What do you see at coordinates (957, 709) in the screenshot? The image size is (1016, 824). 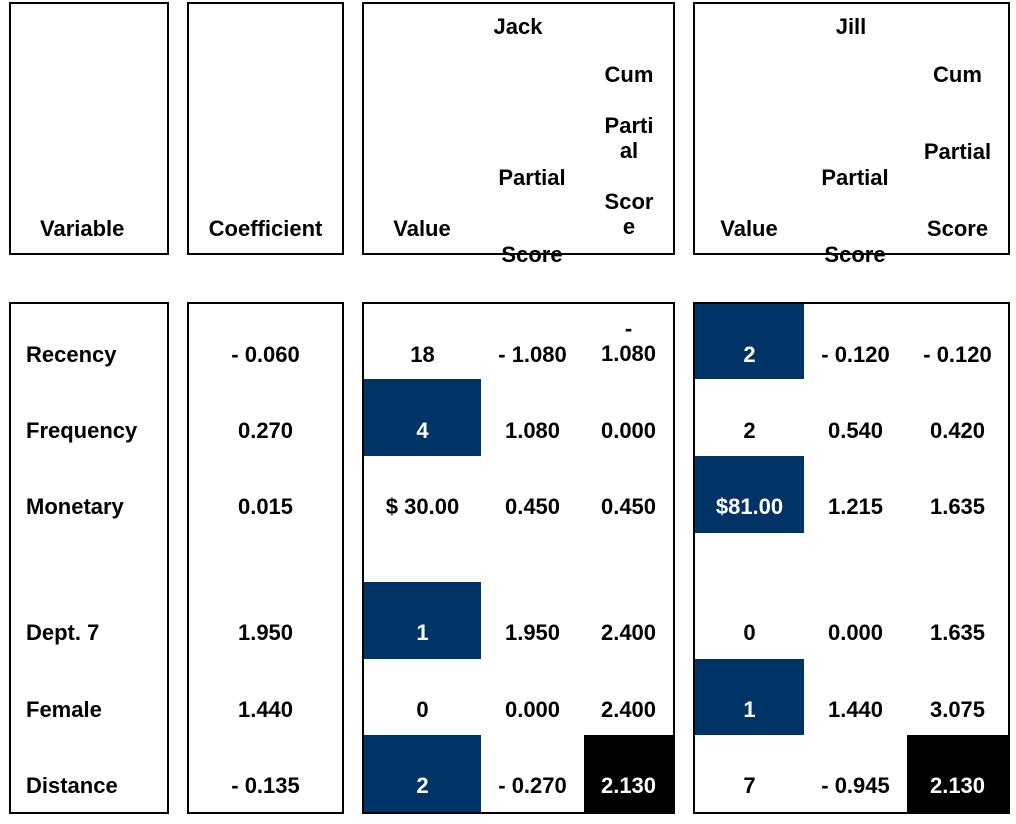 I see `row-female-jill-cum: 3.075` at bounding box center [957, 709].